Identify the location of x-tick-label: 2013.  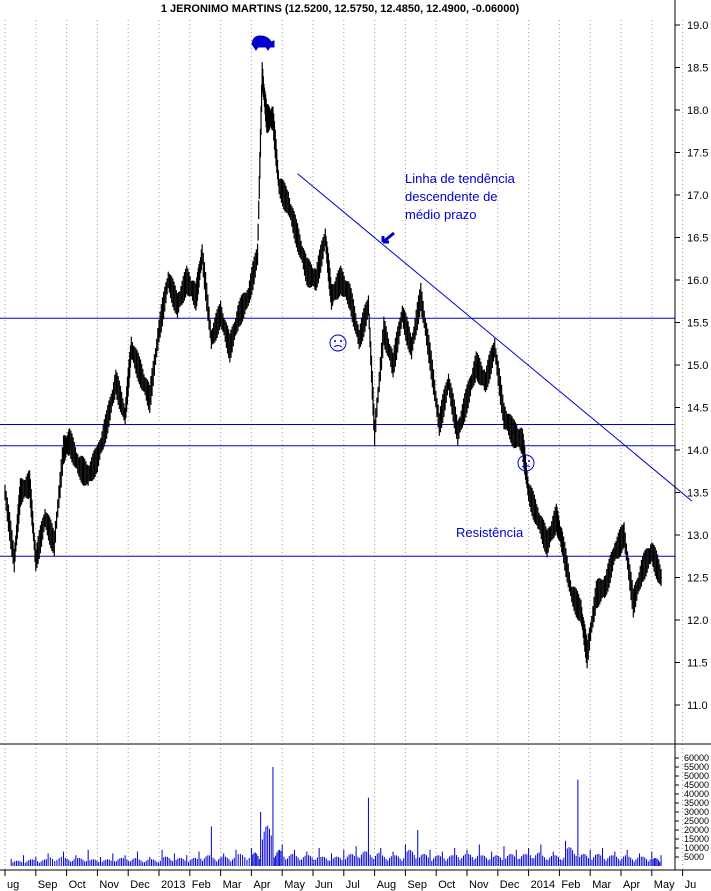
(173, 885).